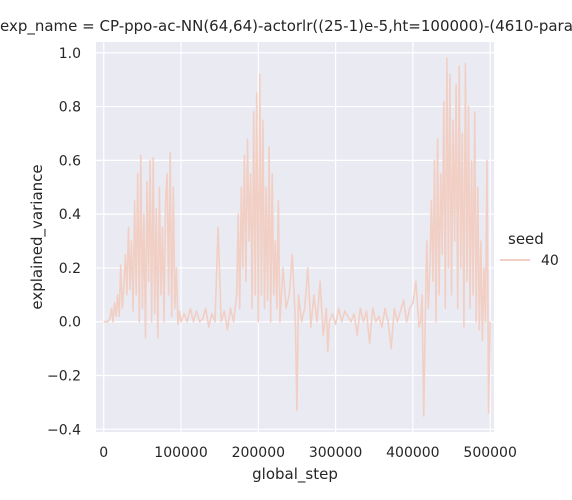 The image size is (572, 500). What do you see at coordinates (295, 474) in the screenshot?
I see `x-axis-label: global_step` at bounding box center [295, 474].